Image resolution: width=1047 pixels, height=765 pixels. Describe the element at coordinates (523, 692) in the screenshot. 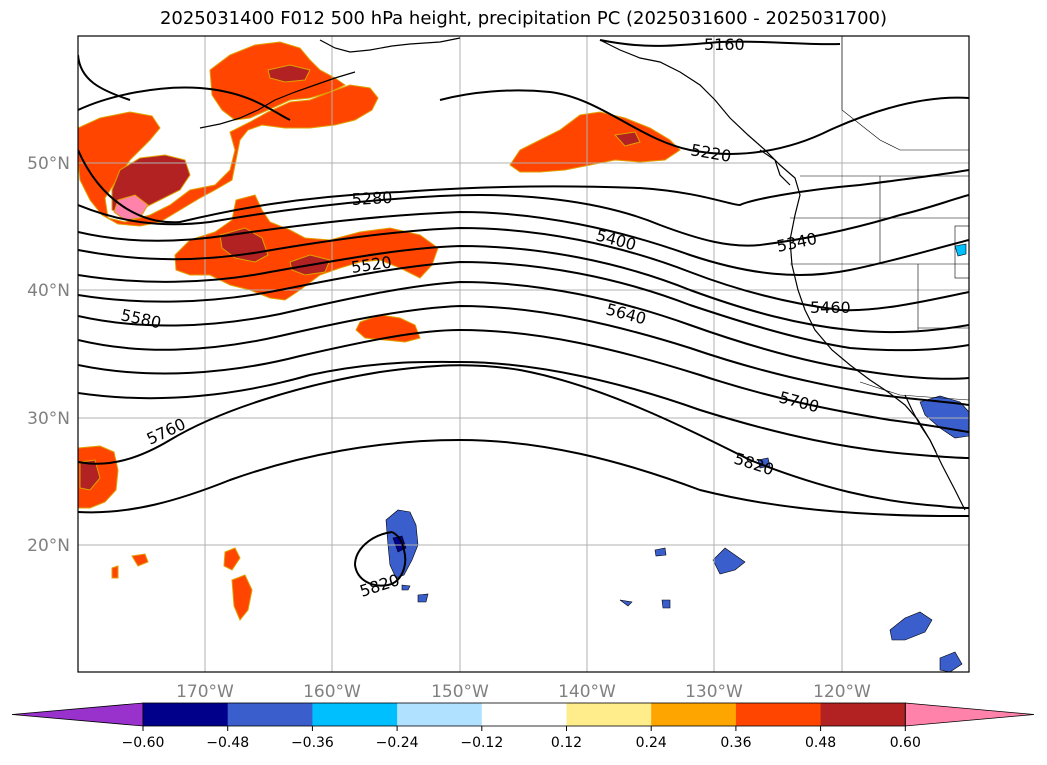

I see `longitude-labels: 170°W 160°W 150°W 140°W 130°W 120°W` at that location.